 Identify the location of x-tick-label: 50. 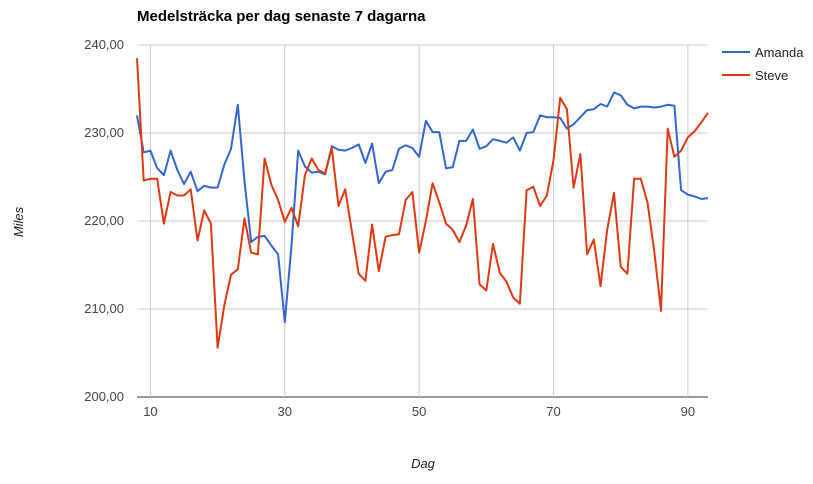
(419, 411).